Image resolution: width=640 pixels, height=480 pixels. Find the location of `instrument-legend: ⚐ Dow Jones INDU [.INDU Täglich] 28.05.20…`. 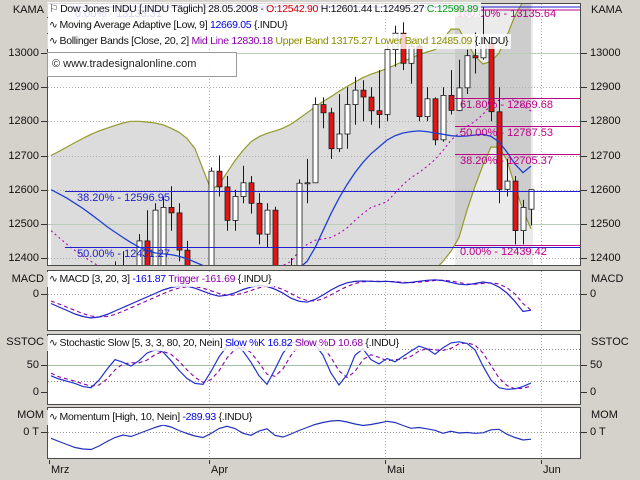

instrument-legend: ⚐ Dow Jones INDU [.INDU Täglich] 28.05.20… is located at coordinates (264, 9).